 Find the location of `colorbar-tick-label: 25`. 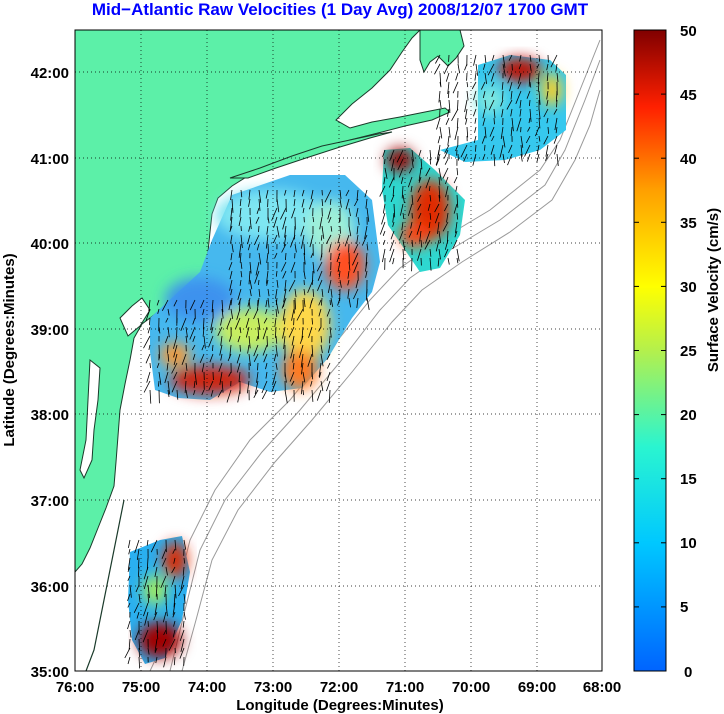

colorbar-tick-label: 25 is located at coordinates (688, 351).